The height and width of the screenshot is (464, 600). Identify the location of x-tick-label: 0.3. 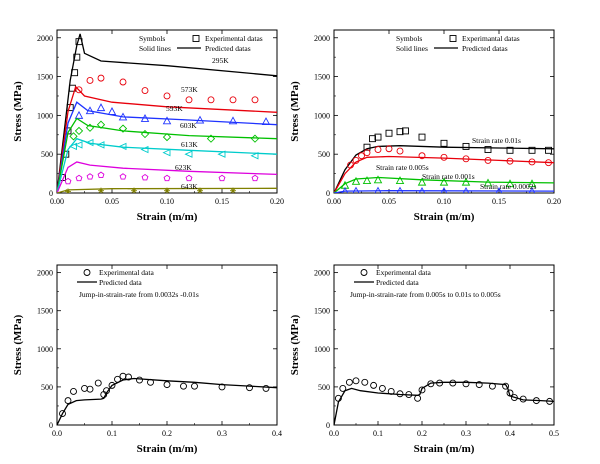
(222, 433).